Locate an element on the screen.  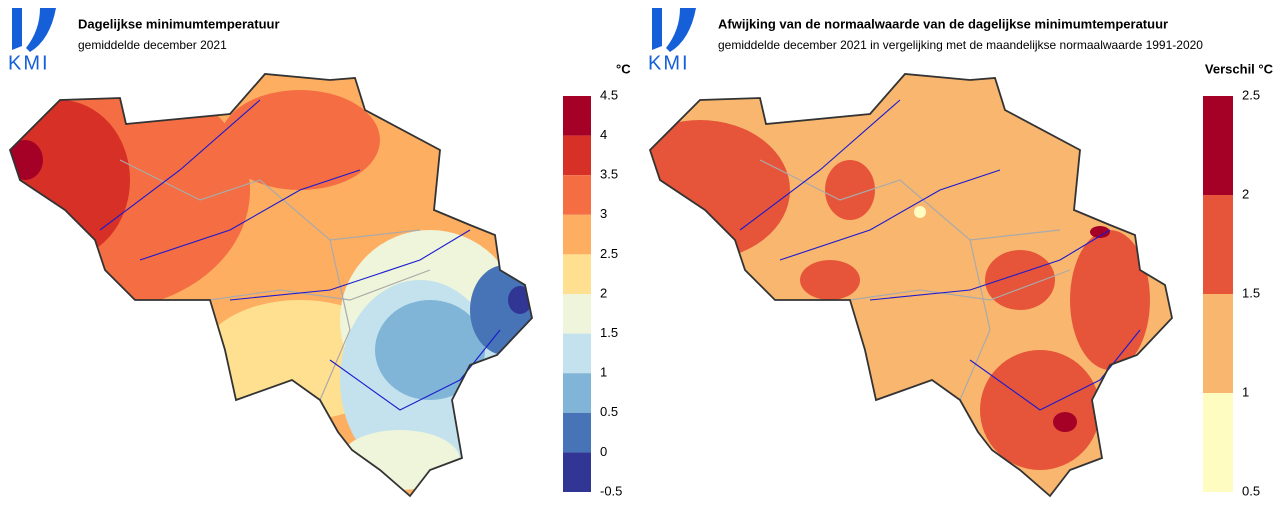
legend: 2.5 2 1.5 1 0.5 is located at coordinates (1231, 292).